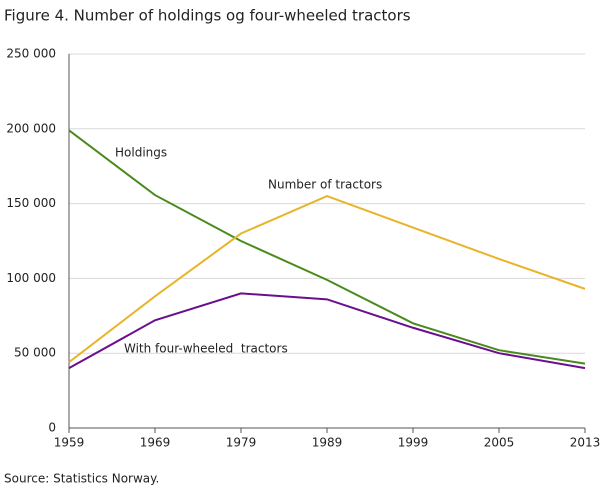 Image resolution: width=609 pixels, height=489 pixels. I want to click on x-tick-label: 2013, so click(585, 443).